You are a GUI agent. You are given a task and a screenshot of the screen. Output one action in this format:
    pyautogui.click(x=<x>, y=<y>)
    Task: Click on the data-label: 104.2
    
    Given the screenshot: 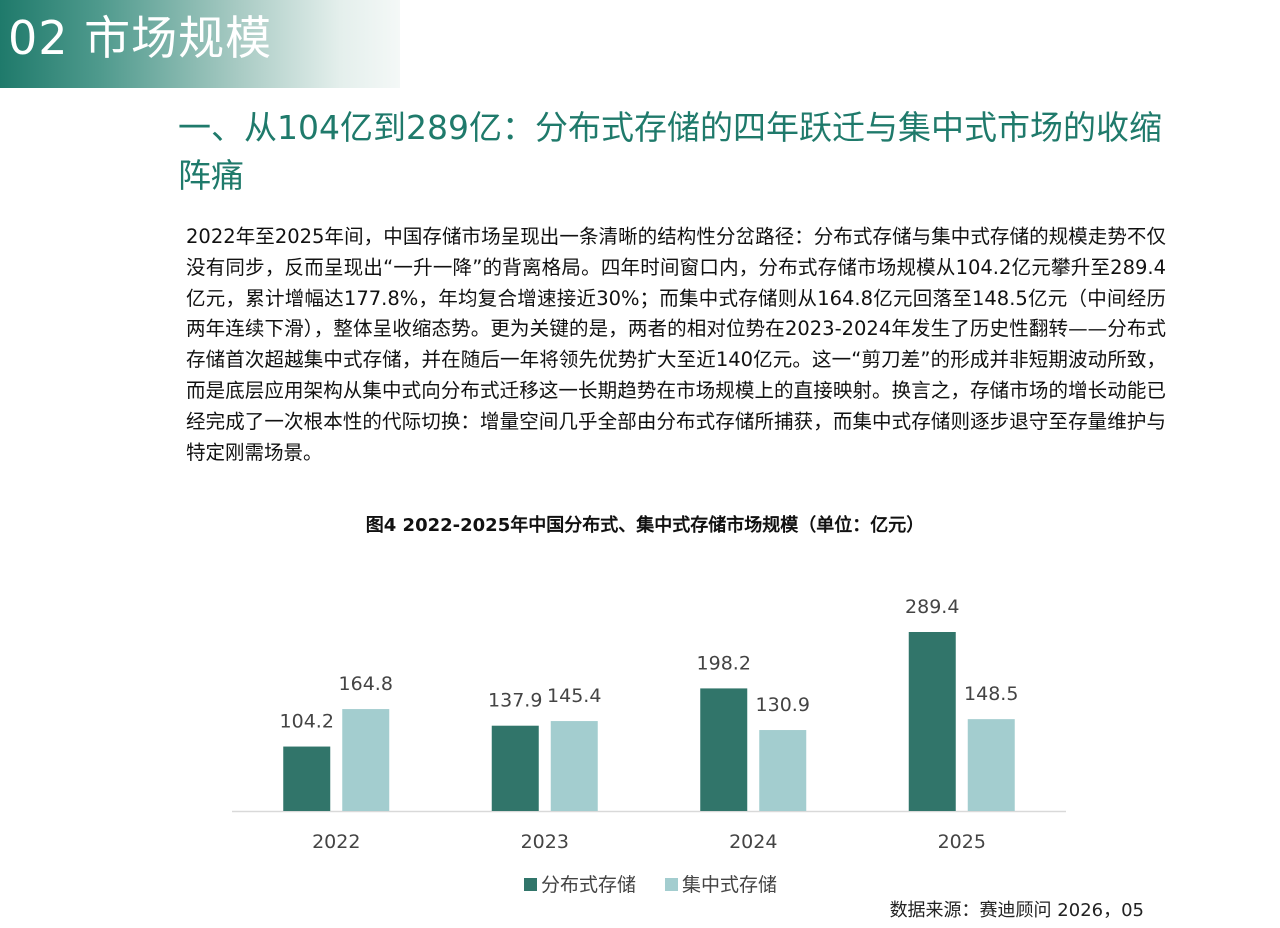 What is the action you would take?
    pyautogui.click(x=307, y=722)
    